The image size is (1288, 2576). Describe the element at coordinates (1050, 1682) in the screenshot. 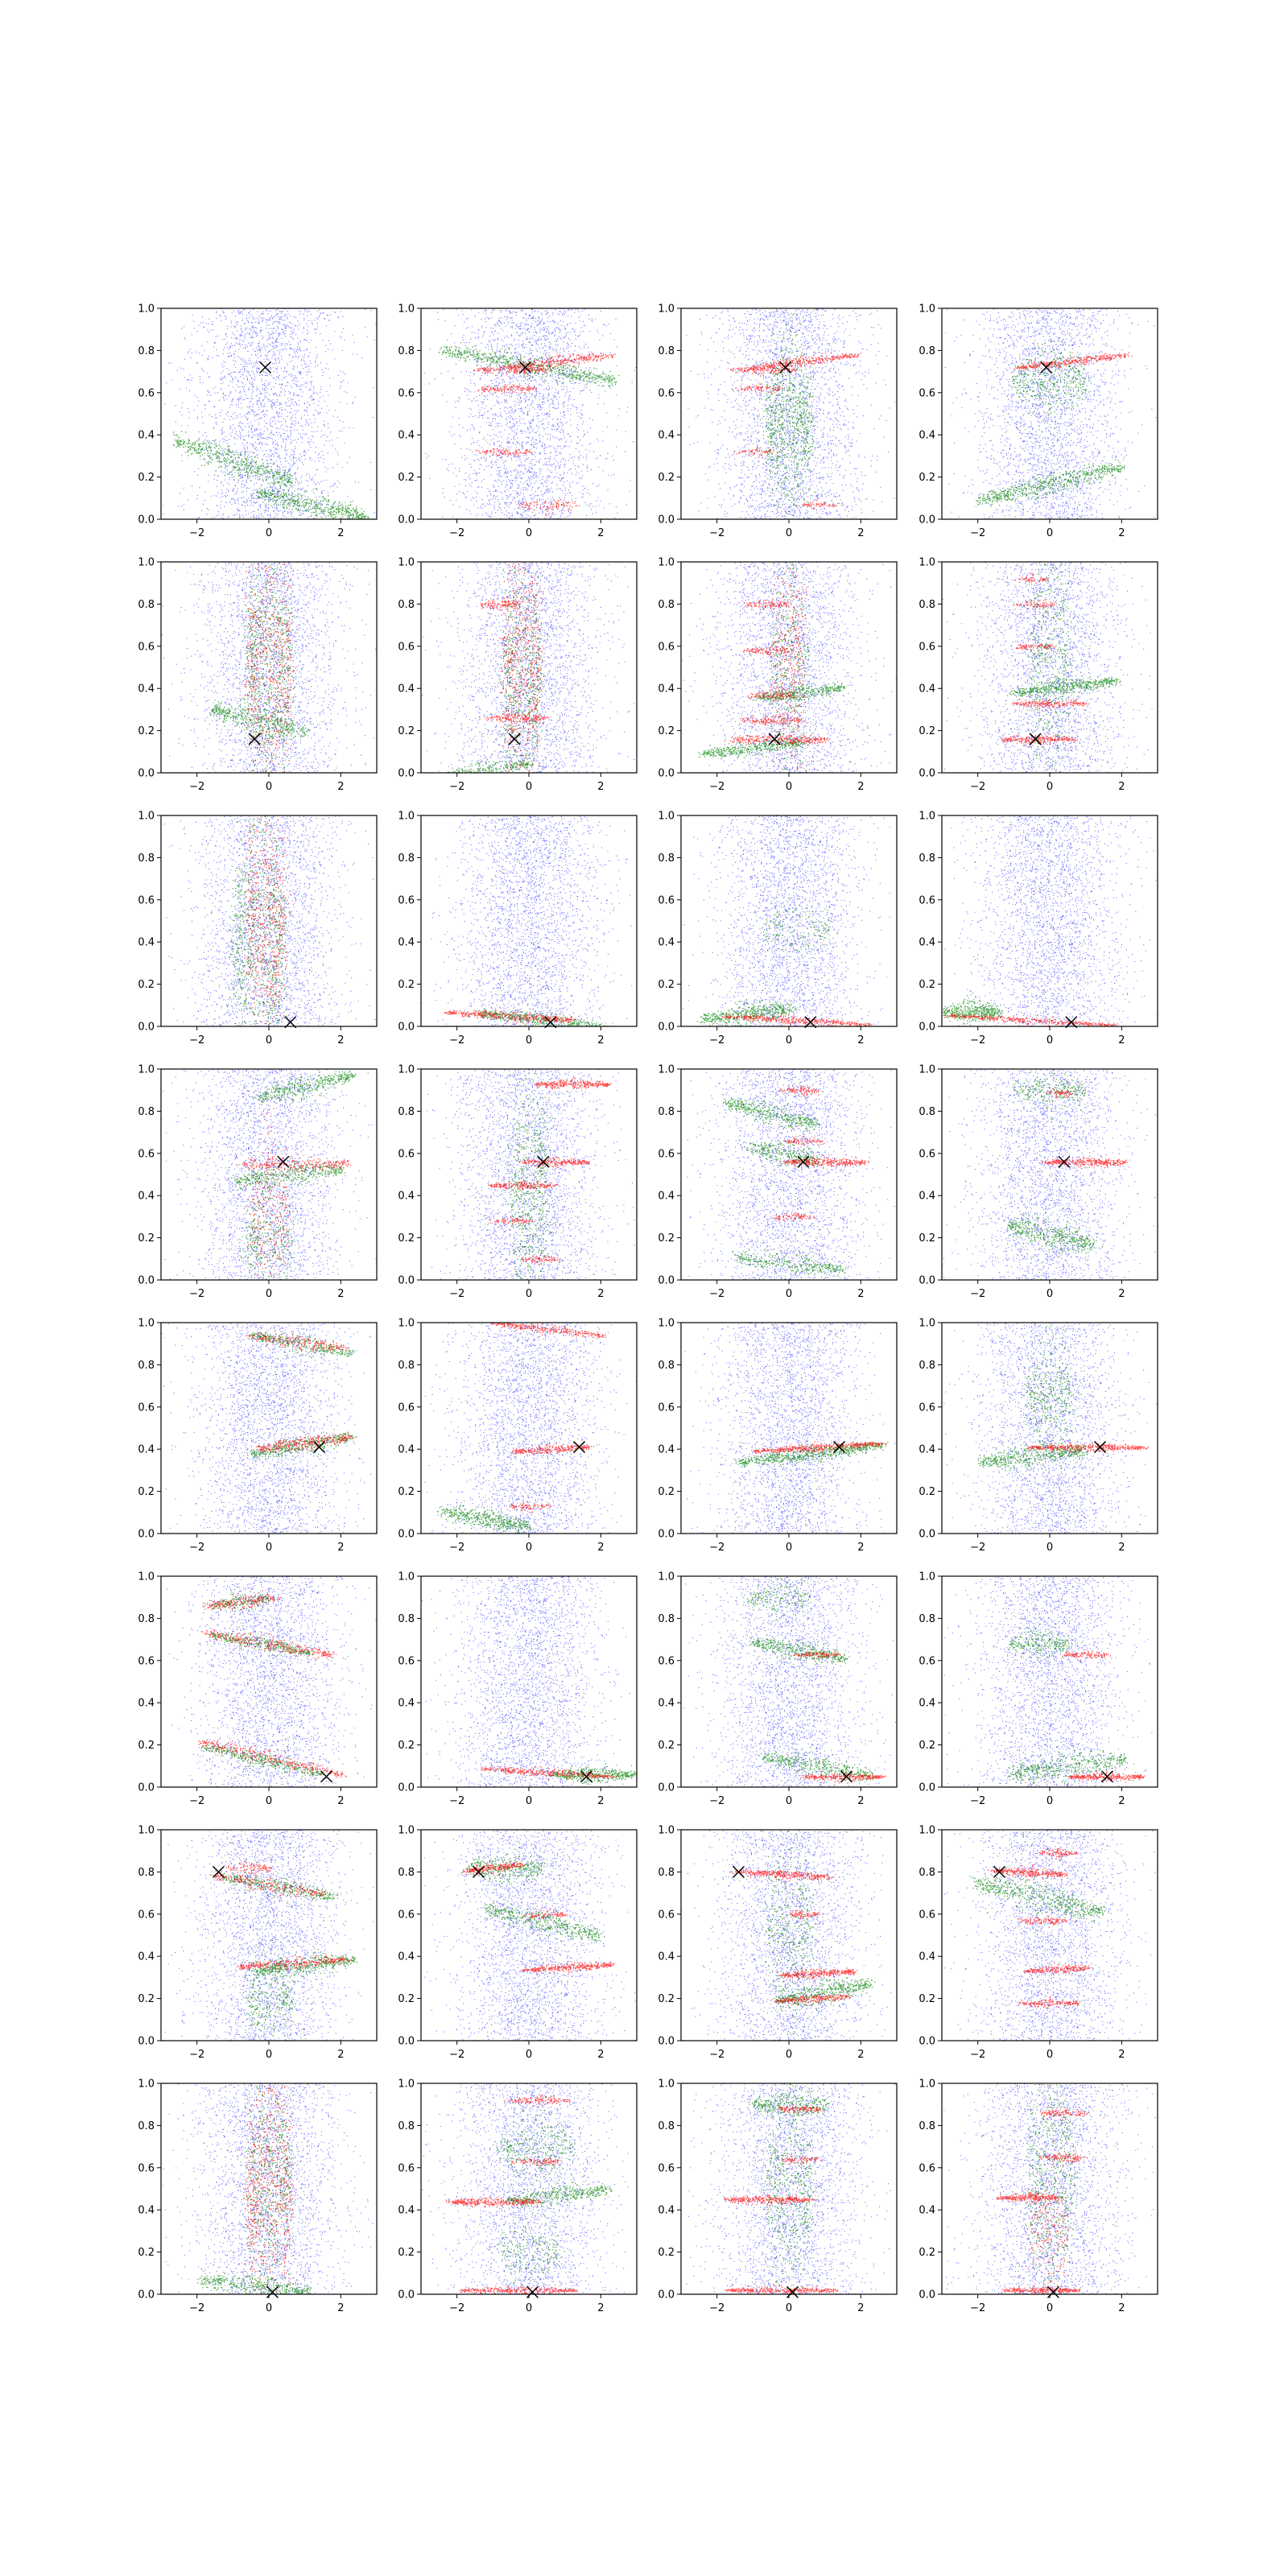

I see `axes-frame` at that location.